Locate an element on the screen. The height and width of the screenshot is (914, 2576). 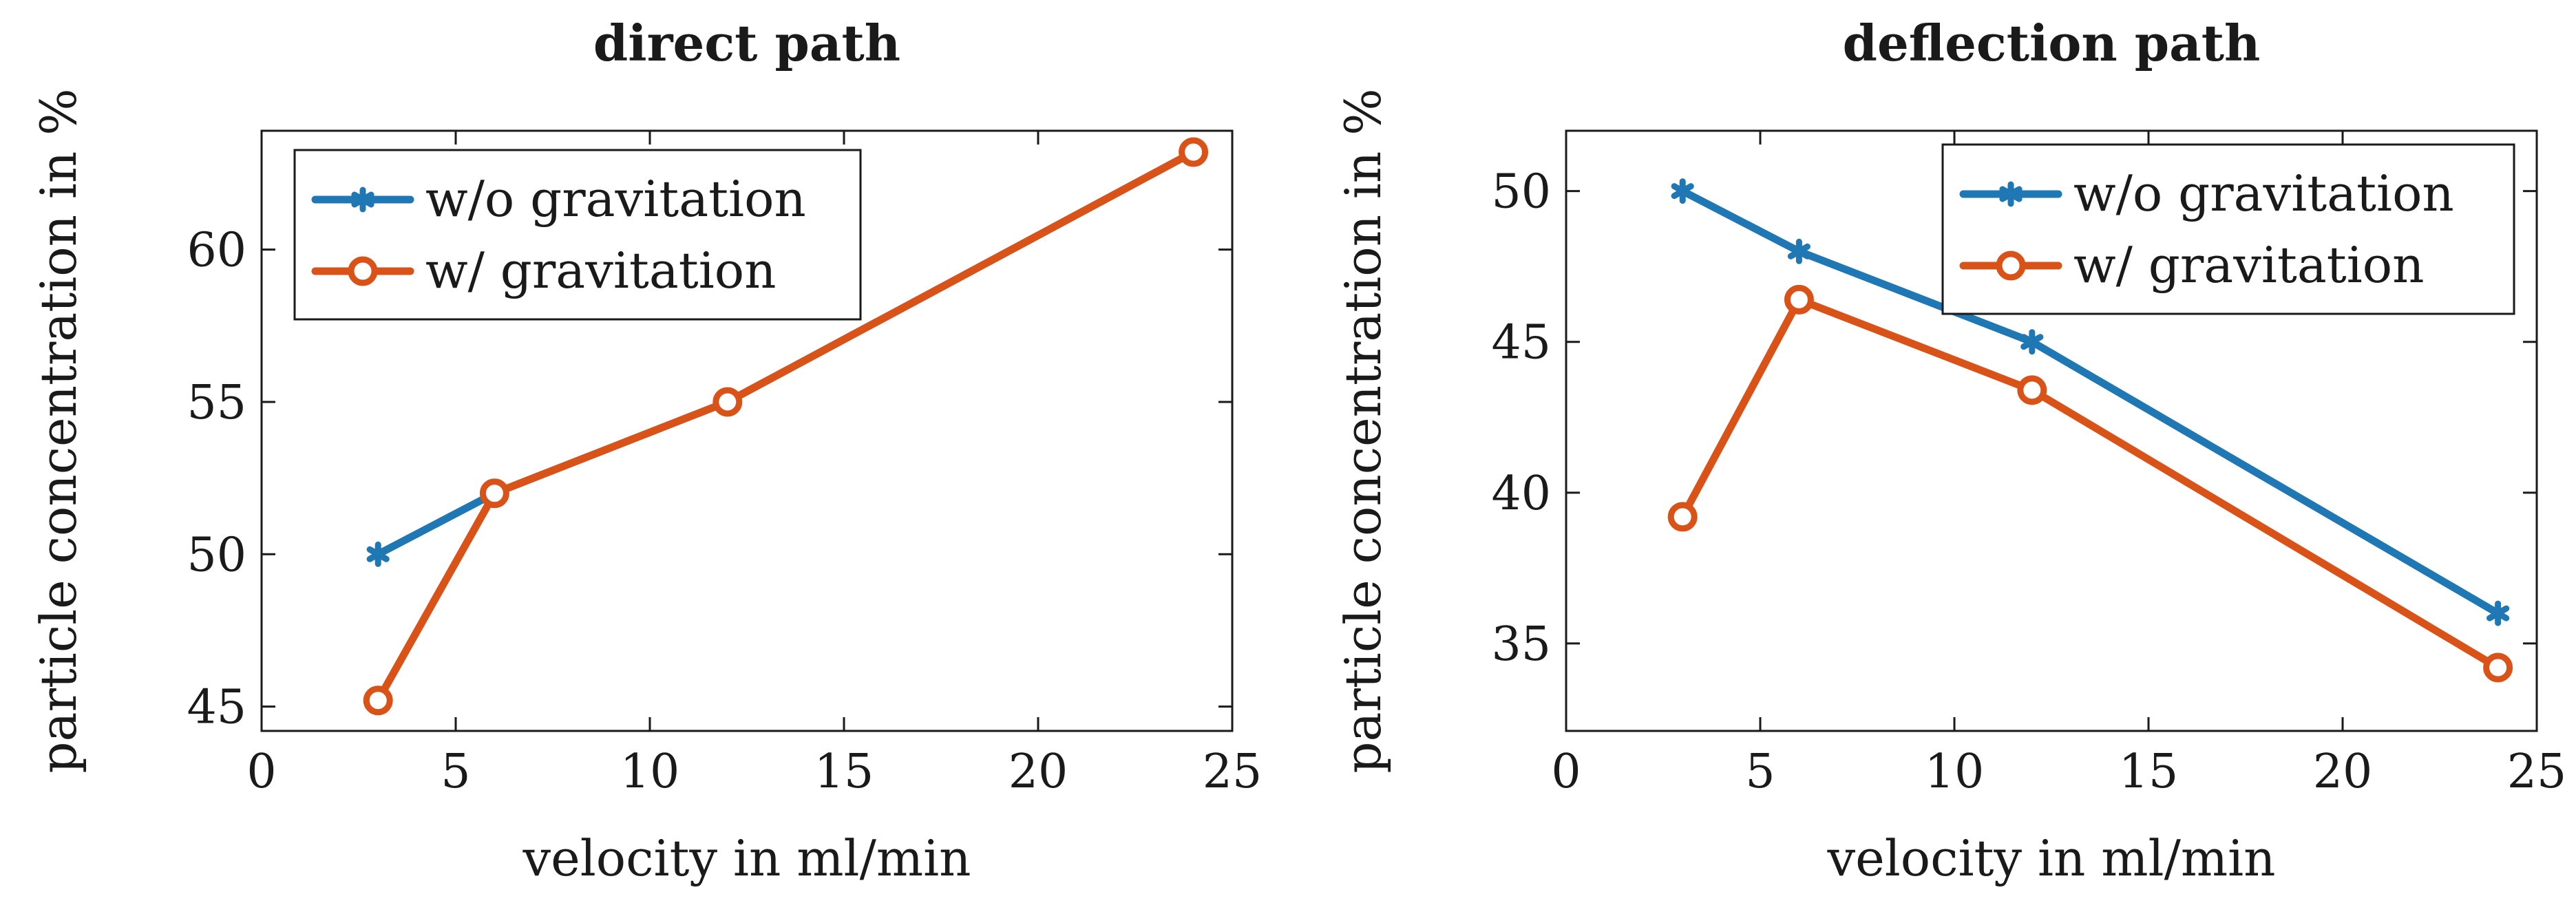
chart-title: deflection path is located at coordinates (2052, 43).